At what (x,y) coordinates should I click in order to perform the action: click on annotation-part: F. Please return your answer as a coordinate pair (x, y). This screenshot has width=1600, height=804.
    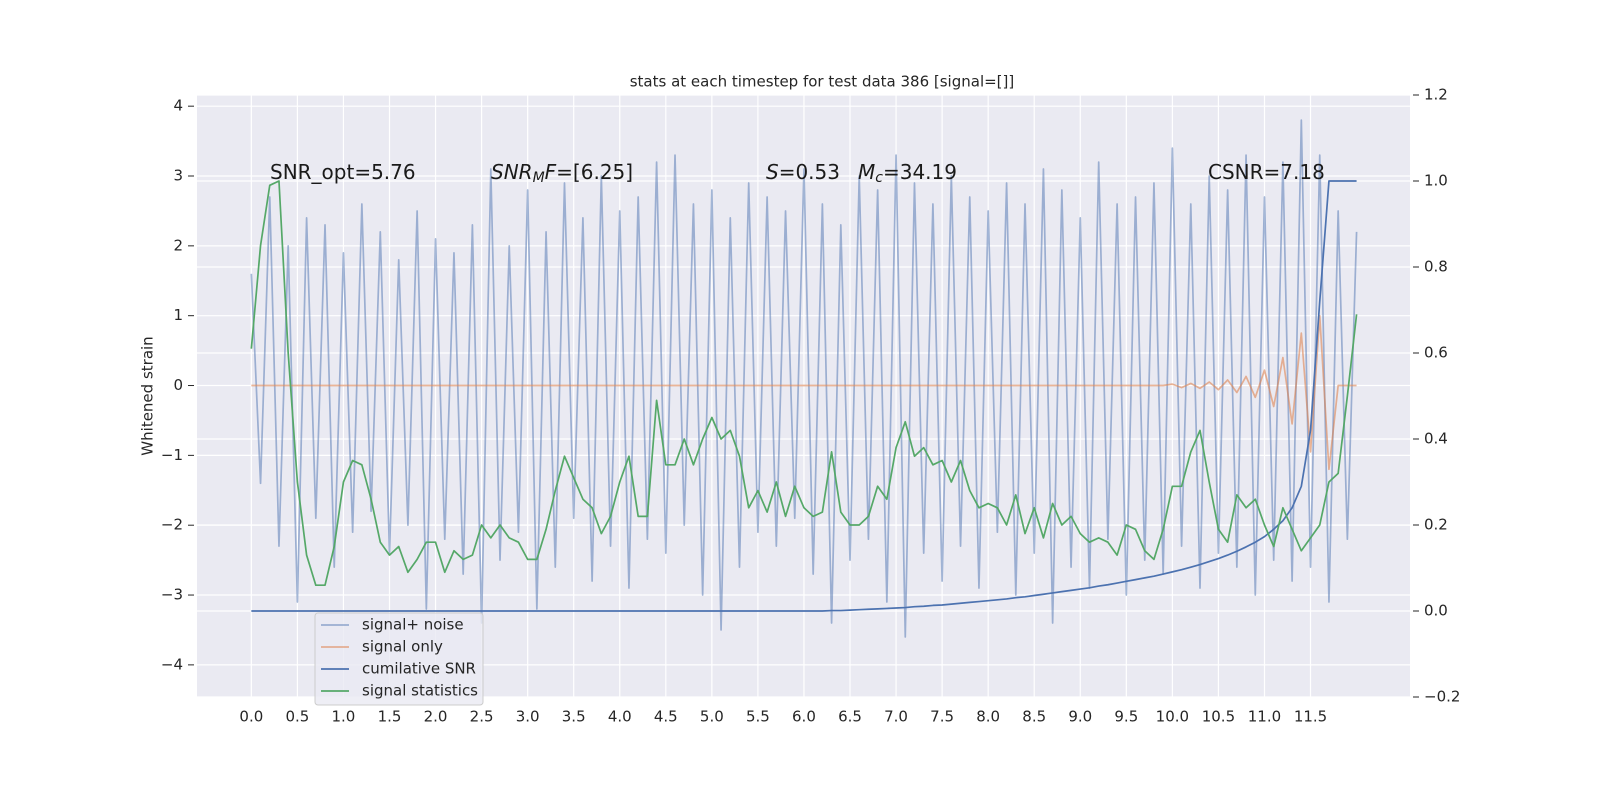
    Looking at the image, I should click on (551, 172).